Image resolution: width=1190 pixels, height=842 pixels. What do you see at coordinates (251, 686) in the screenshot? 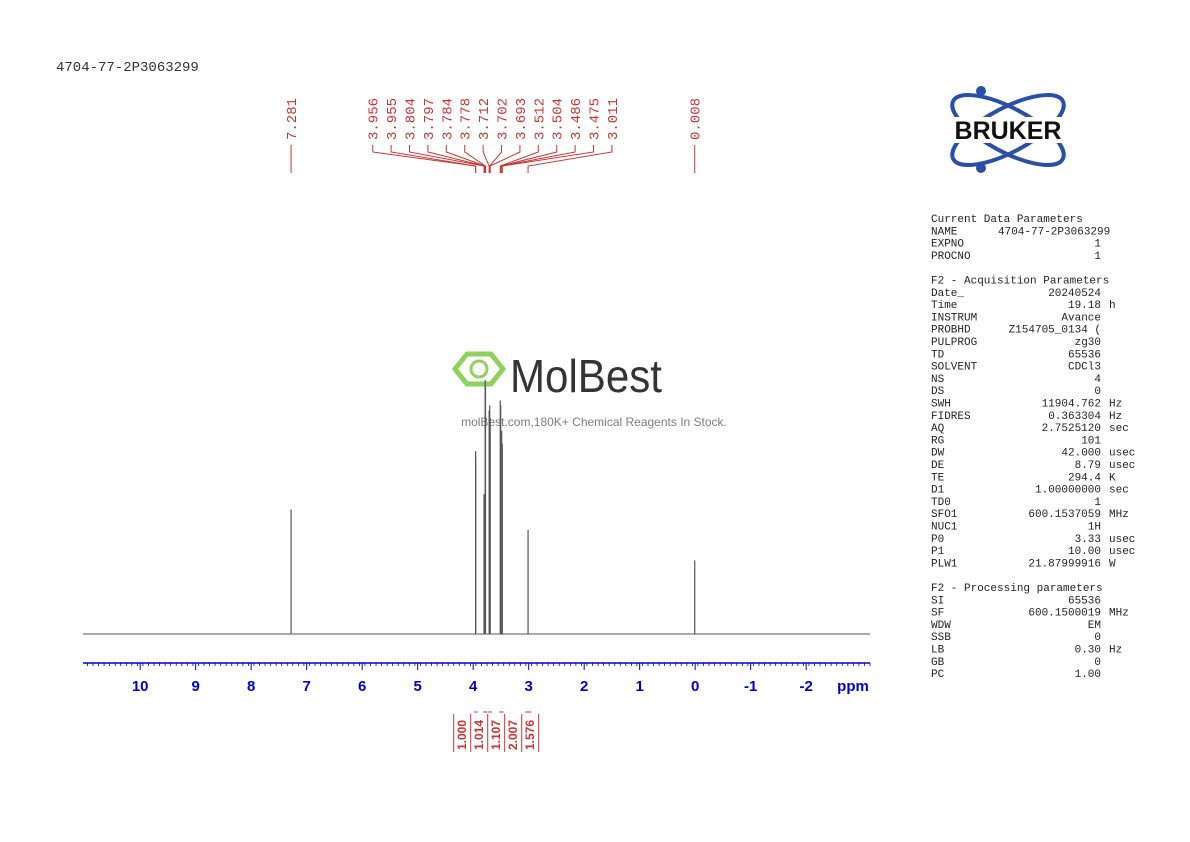
I see `x-tick-label: 8` at bounding box center [251, 686].